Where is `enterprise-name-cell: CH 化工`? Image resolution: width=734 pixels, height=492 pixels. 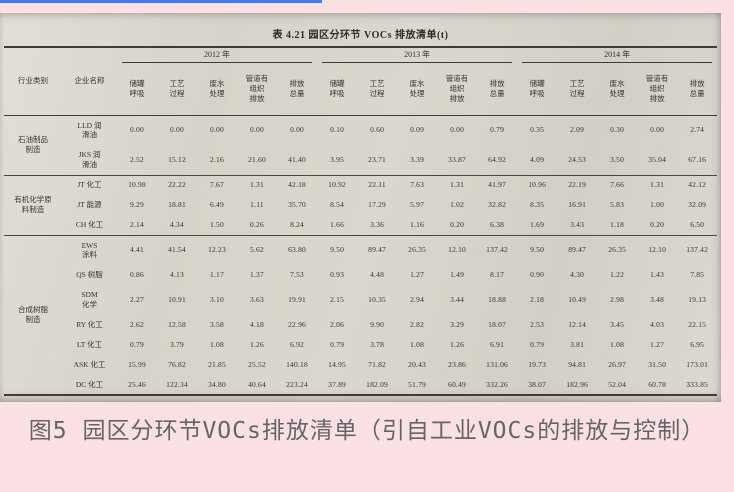 enterprise-name-cell: CH 化工 is located at coordinates (89, 224).